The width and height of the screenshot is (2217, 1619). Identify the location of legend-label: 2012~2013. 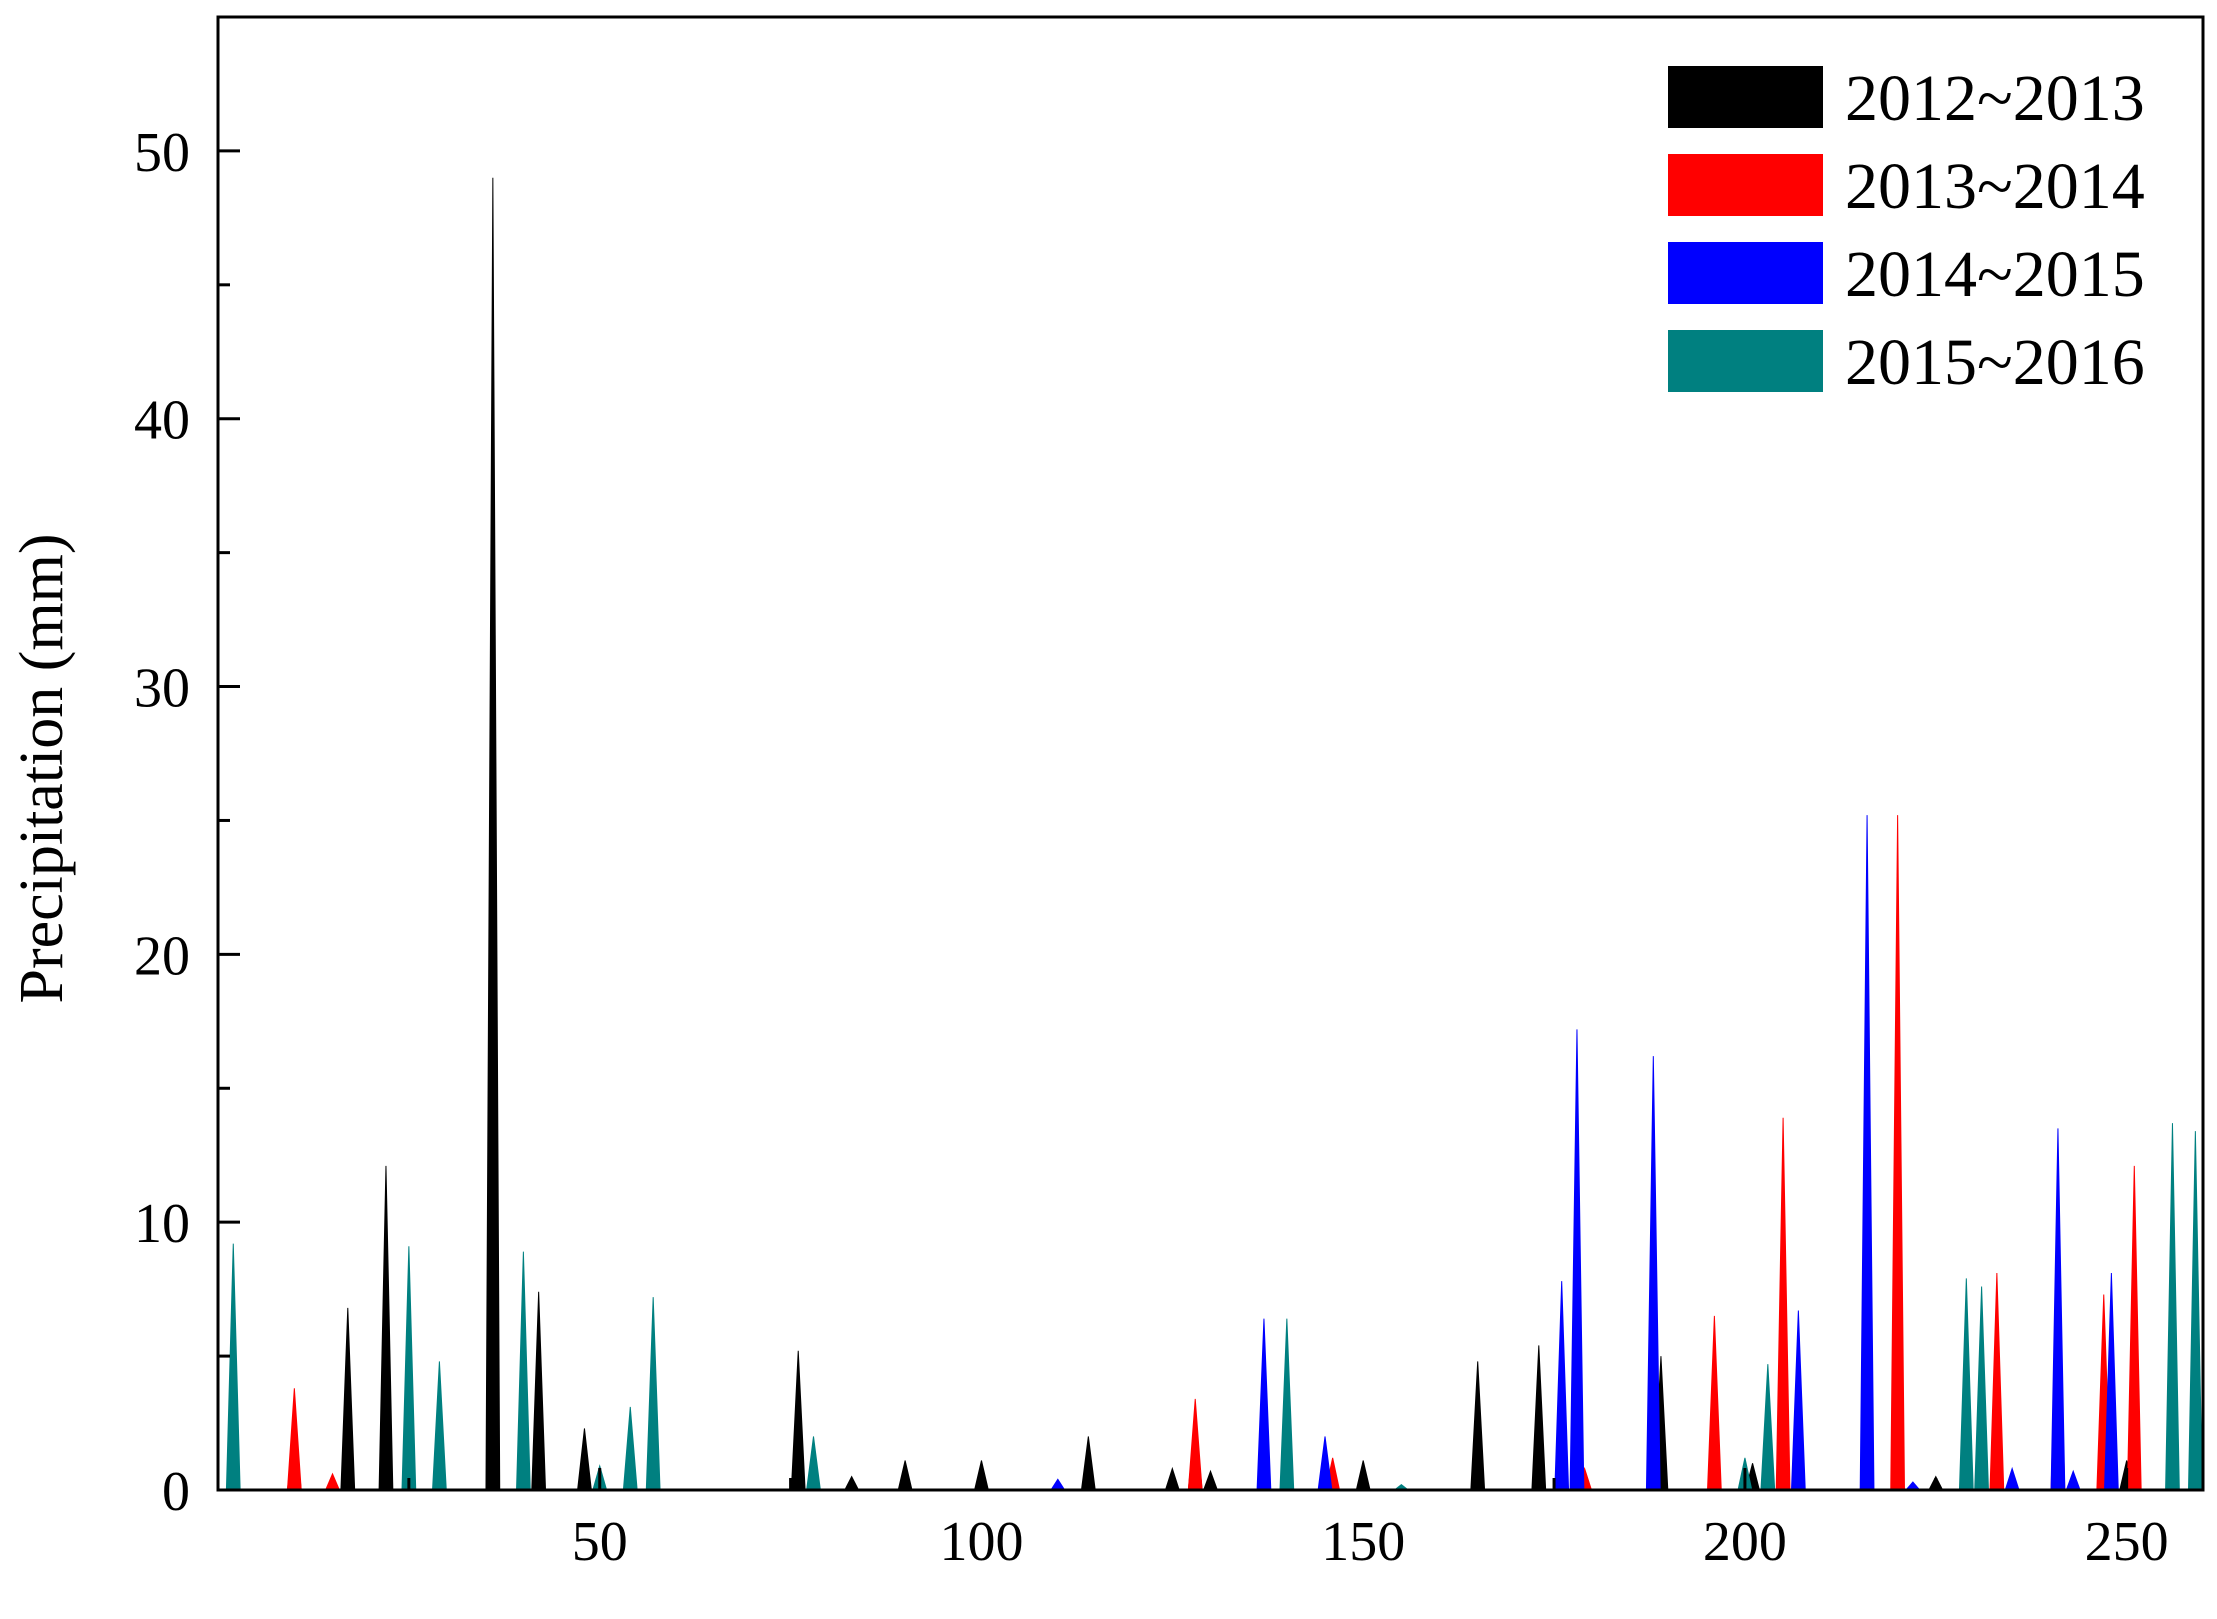
(1995, 98).